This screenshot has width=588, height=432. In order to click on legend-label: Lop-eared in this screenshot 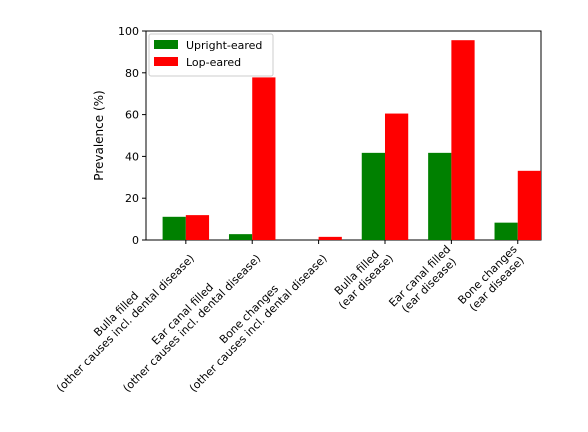, I will do `click(213, 62)`.